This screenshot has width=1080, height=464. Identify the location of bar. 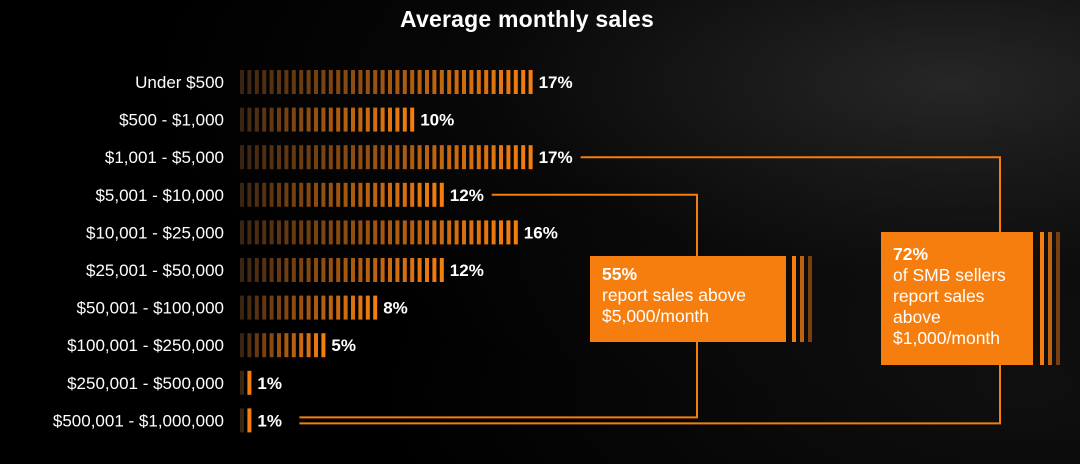
(342, 194).